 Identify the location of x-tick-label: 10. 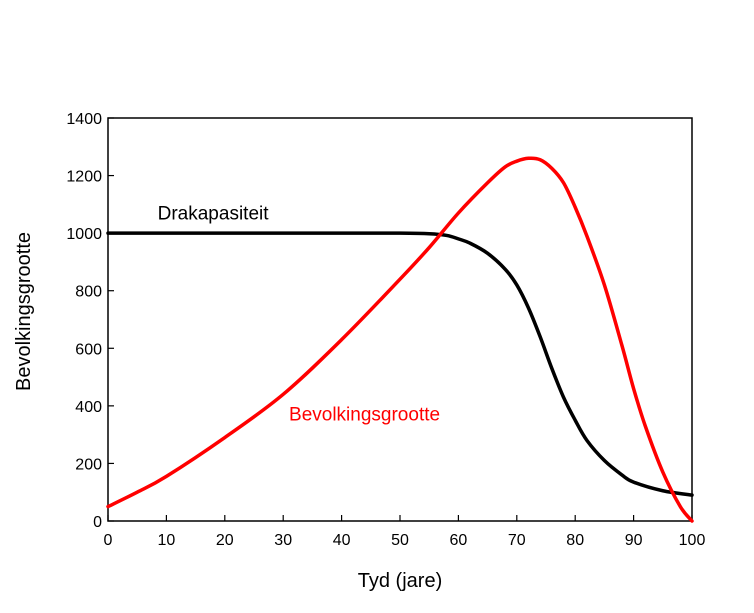
(167, 540).